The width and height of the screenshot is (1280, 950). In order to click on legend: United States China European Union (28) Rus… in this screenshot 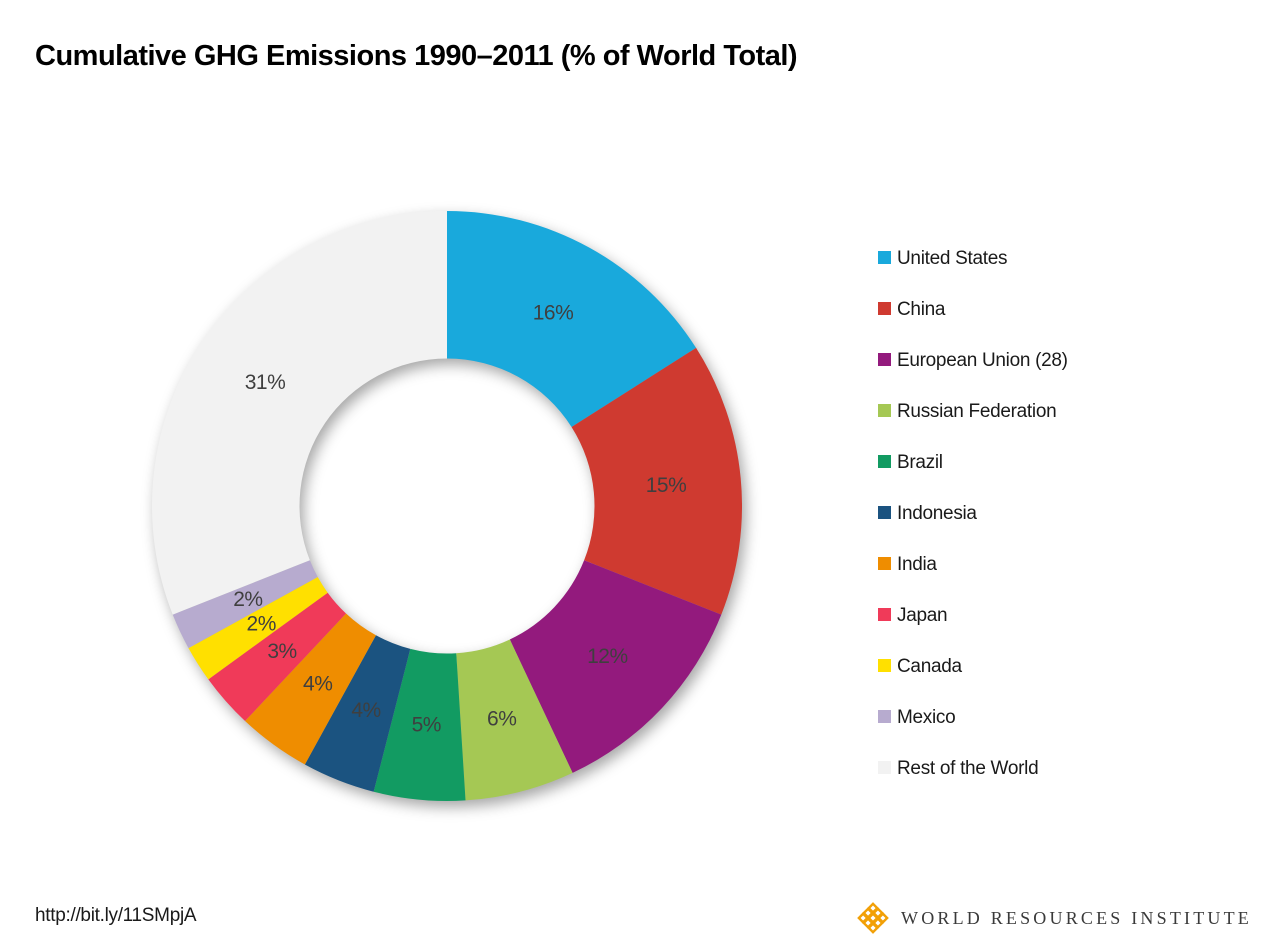, I will do `click(973, 514)`.